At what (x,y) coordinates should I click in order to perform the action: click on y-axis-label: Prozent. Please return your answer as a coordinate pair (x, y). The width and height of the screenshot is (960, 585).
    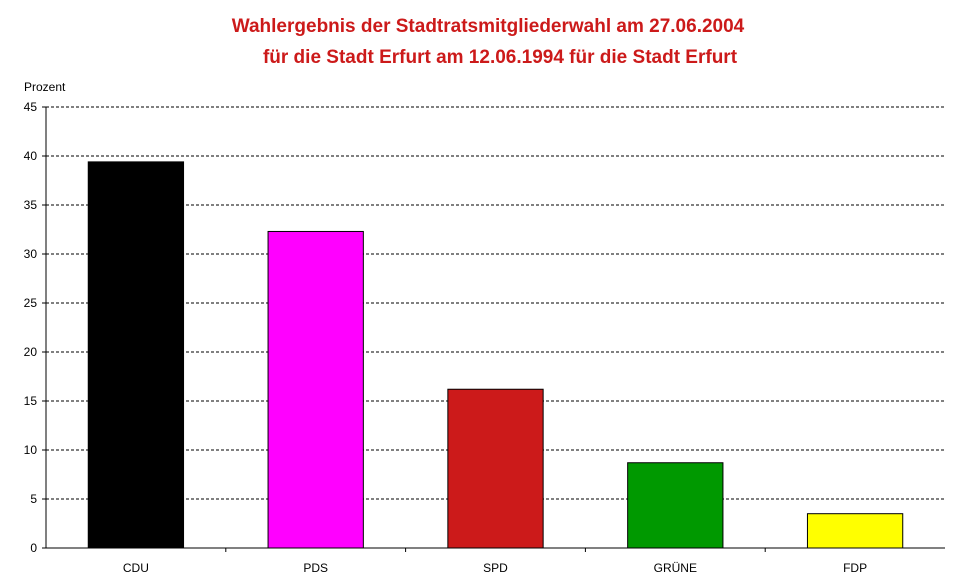
    Looking at the image, I should click on (45, 87).